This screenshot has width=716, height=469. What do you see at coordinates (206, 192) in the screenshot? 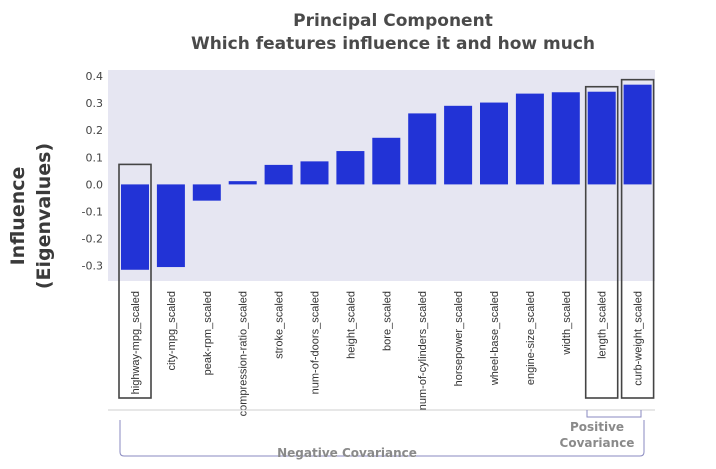
I see `bar-peak-rpm_scaled` at bounding box center [206, 192].